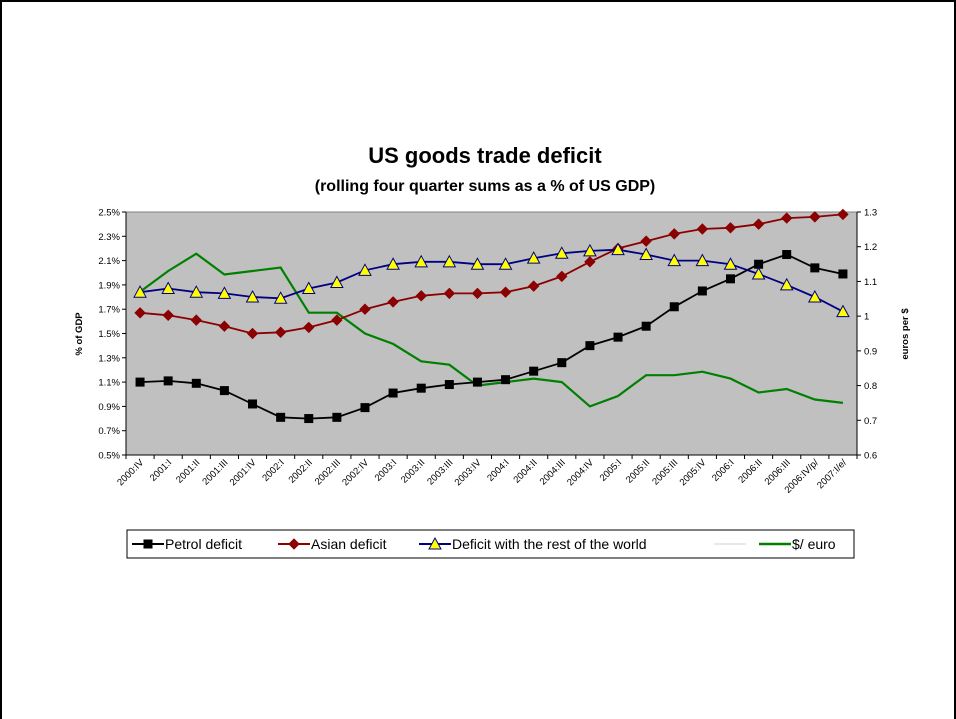 The height and width of the screenshot is (719, 956). Describe the element at coordinates (870, 247) in the screenshot. I see `right-tick-label: 1.2` at that location.